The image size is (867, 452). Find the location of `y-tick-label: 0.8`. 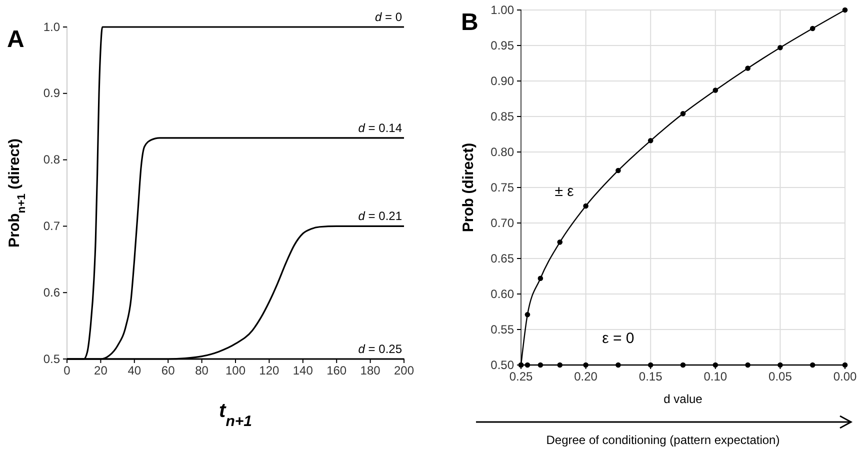

y-tick-label: 0.8 is located at coordinates (51, 159).